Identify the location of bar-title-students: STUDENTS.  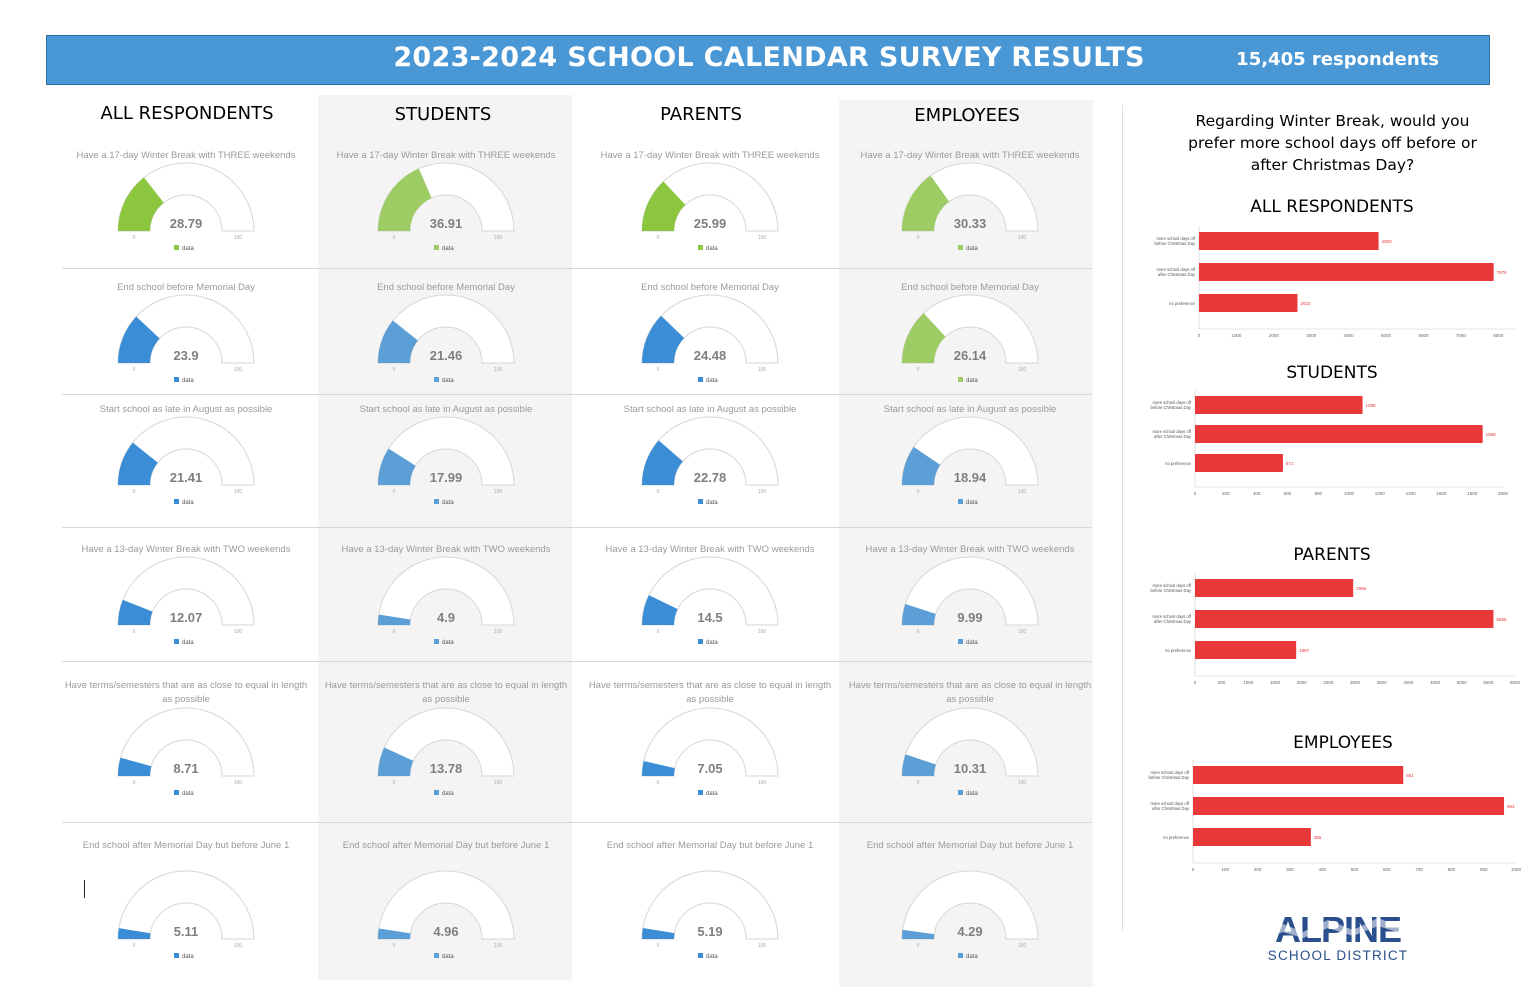
(1332, 373).